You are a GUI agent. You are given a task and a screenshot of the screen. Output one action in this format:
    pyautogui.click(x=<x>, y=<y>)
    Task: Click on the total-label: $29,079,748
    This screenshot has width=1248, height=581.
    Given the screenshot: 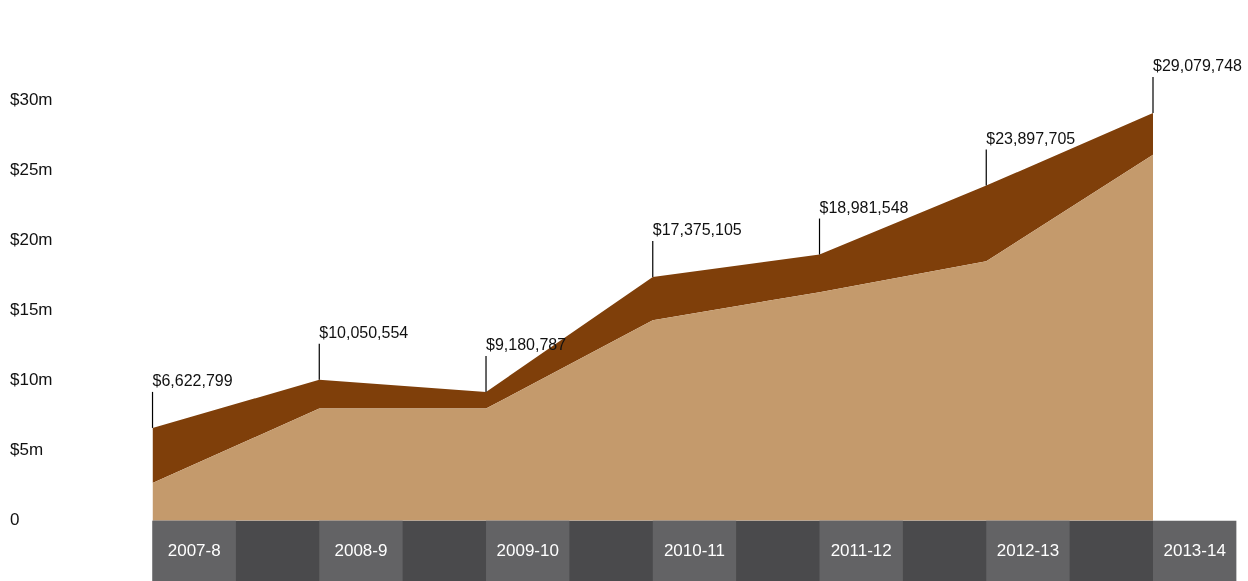 What is the action you would take?
    pyautogui.click(x=1198, y=65)
    